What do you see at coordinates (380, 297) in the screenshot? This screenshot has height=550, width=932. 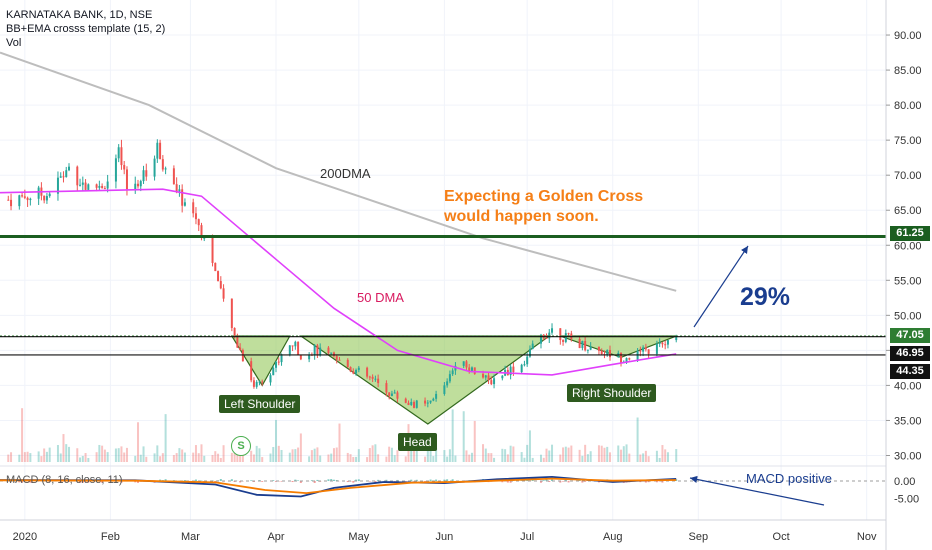 I see `label-50dma: 50 DMA` at bounding box center [380, 297].